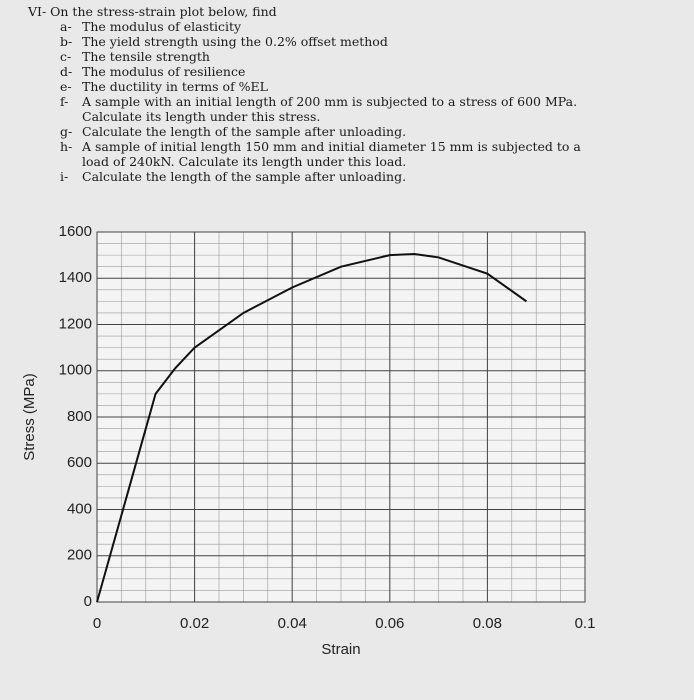 The height and width of the screenshot is (700, 694). What do you see at coordinates (292, 623) in the screenshot?
I see `x-tick-label: 0.04` at bounding box center [292, 623].